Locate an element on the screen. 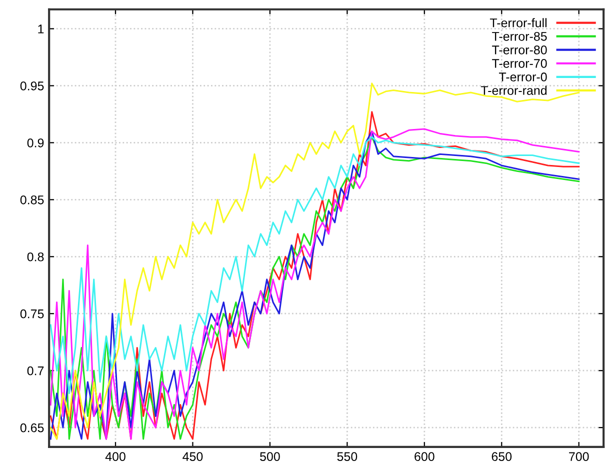 The width and height of the screenshot is (606, 468). legend-label: T-error-full is located at coordinates (518, 23).